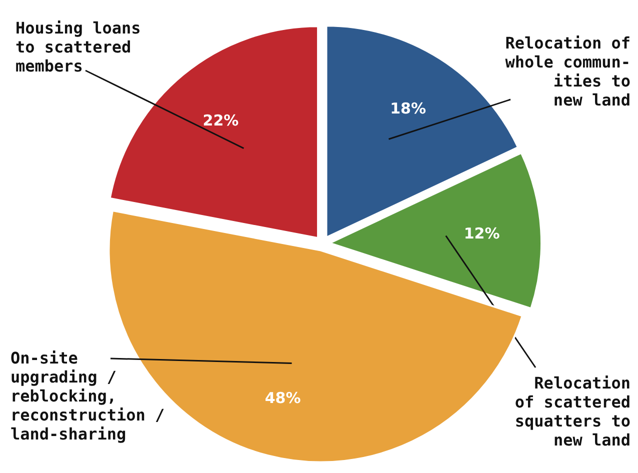 This screenshot has width=638, height=473. What do you see at coordinates (87, 396) in the screenshot?
I see `slice-label: On-site upgrading / reblocking, reconstruction / land-sharing` at bounding box center [87, 396].